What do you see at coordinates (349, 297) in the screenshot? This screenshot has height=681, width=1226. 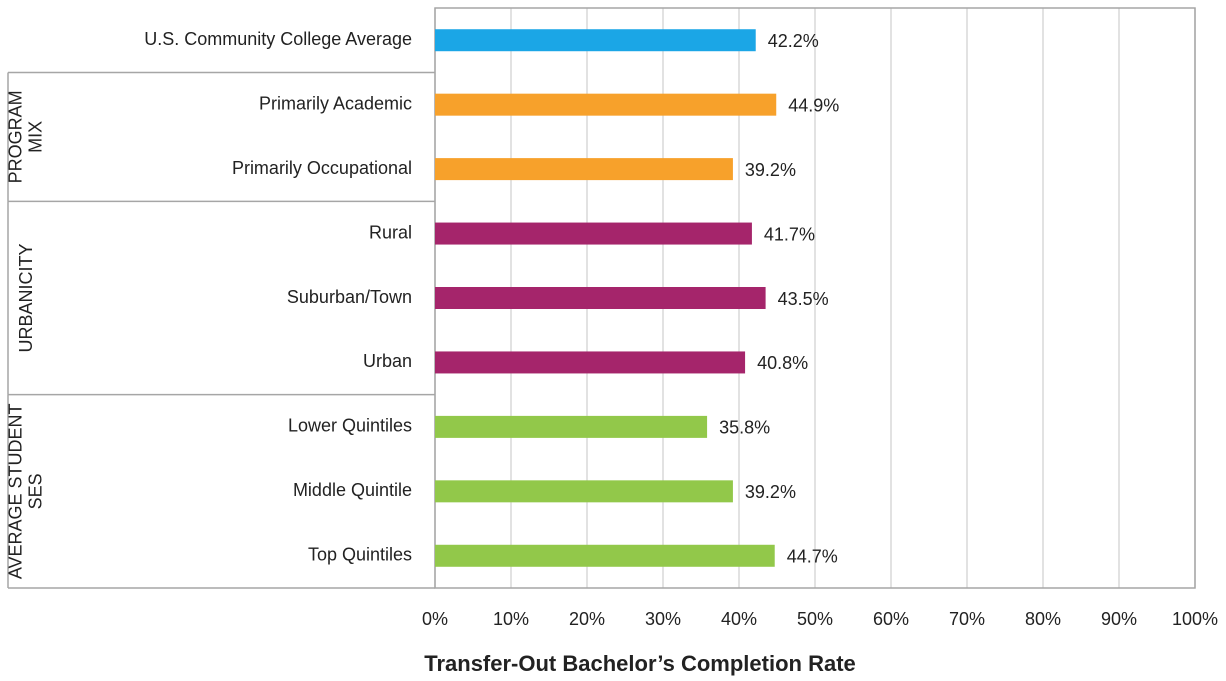 I see `category-label: Suburban/Town` at bounding box center [349, 297].